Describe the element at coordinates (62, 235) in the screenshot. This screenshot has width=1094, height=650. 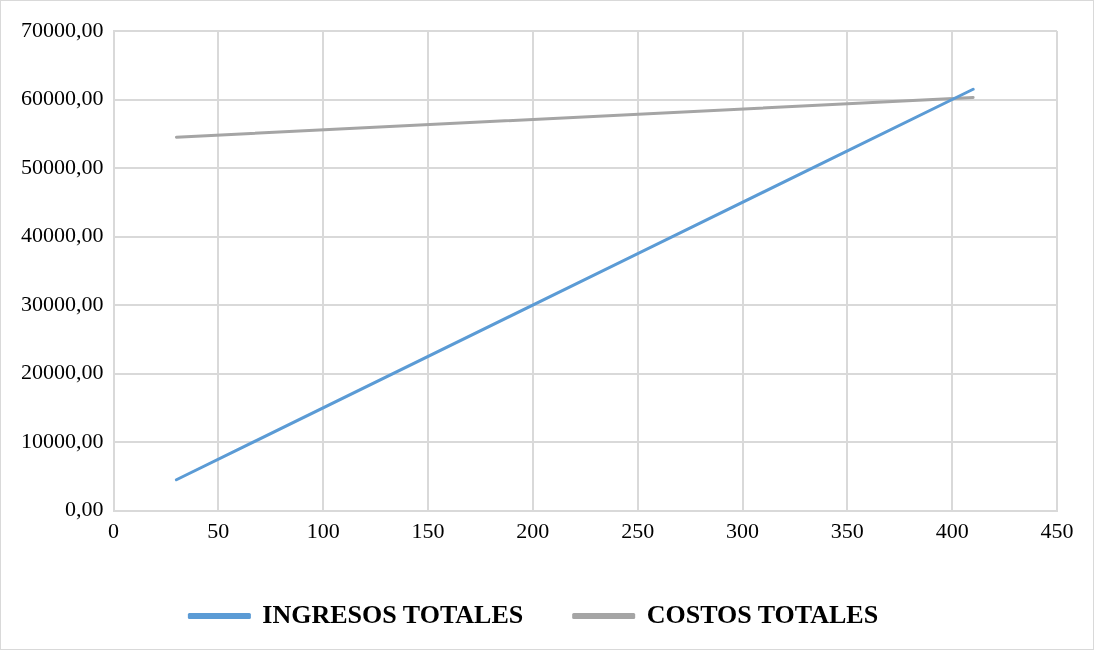
I see `y-tick-label: 40000,00` at that location.